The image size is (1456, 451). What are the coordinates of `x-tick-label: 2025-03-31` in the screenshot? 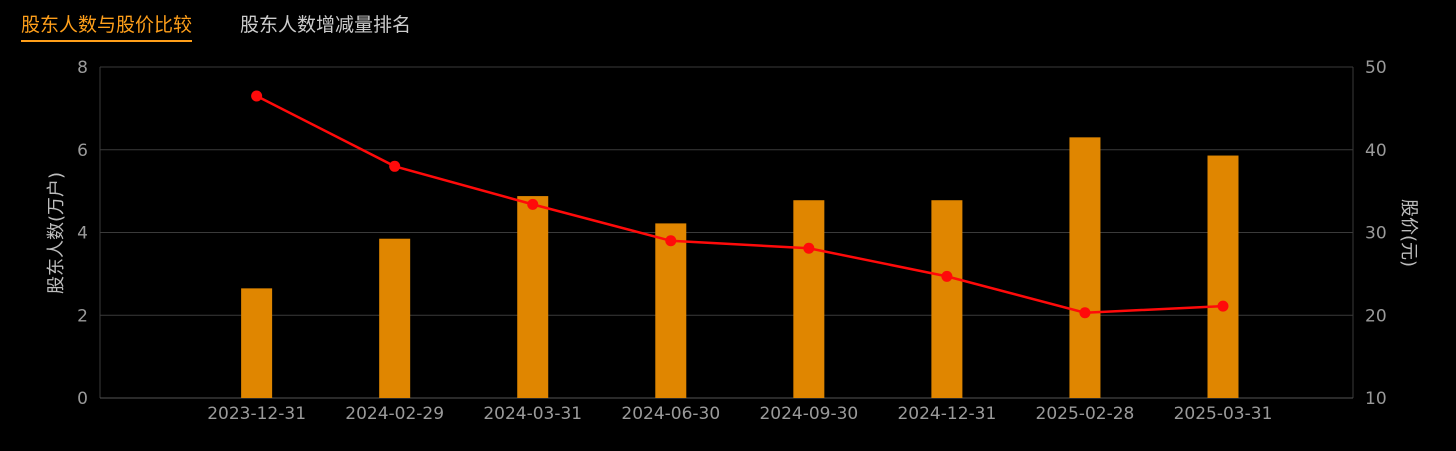 It's located at (1223, 414).